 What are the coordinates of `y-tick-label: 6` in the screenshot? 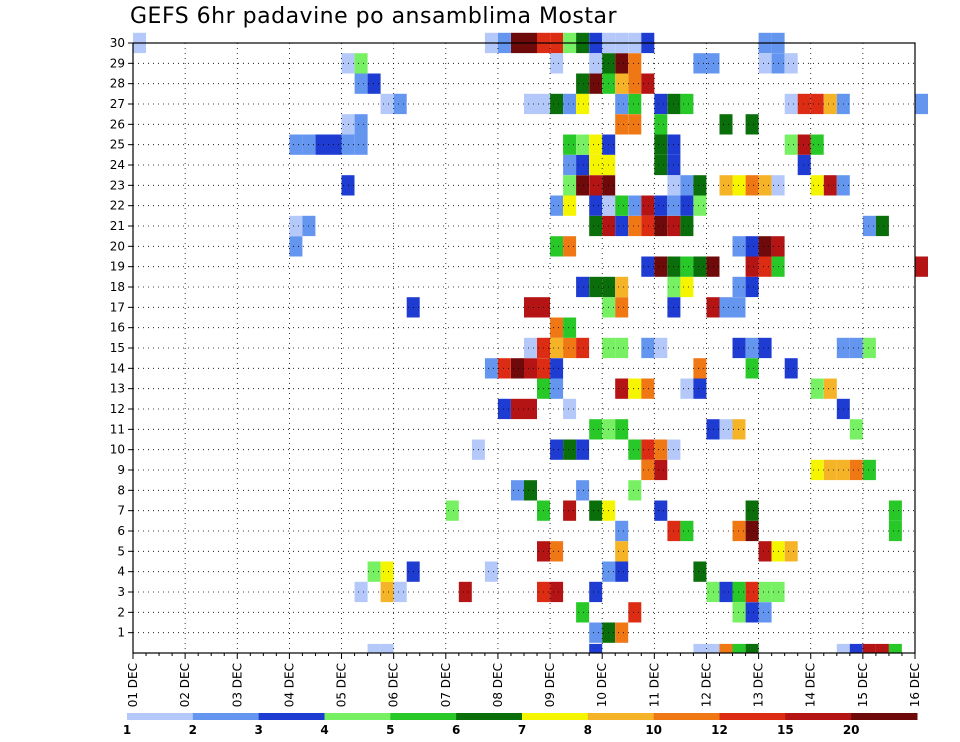 It's located at (121, 531).